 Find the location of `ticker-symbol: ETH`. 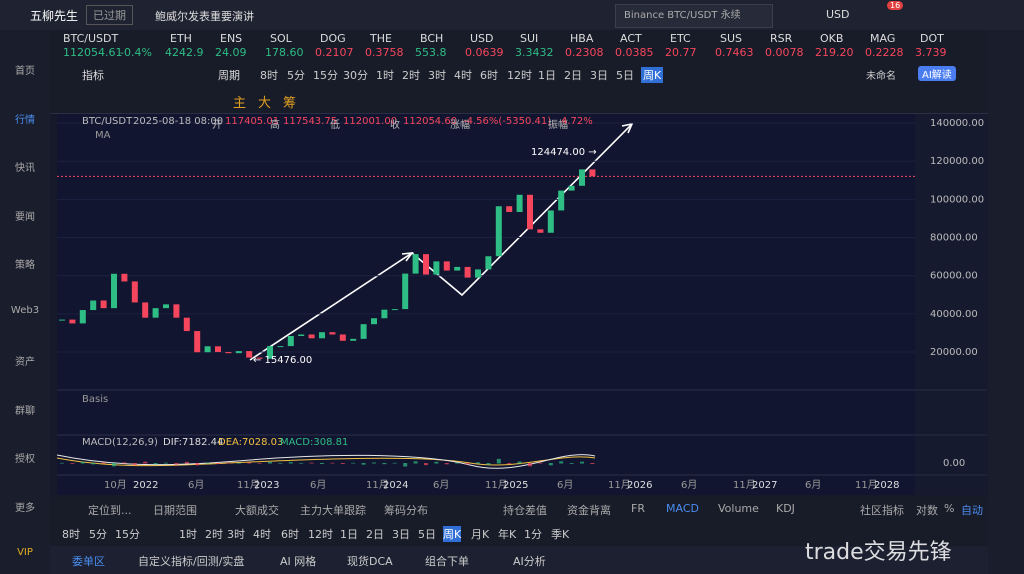

ticker-symbol: ETH is located at coordinates (181, 38).